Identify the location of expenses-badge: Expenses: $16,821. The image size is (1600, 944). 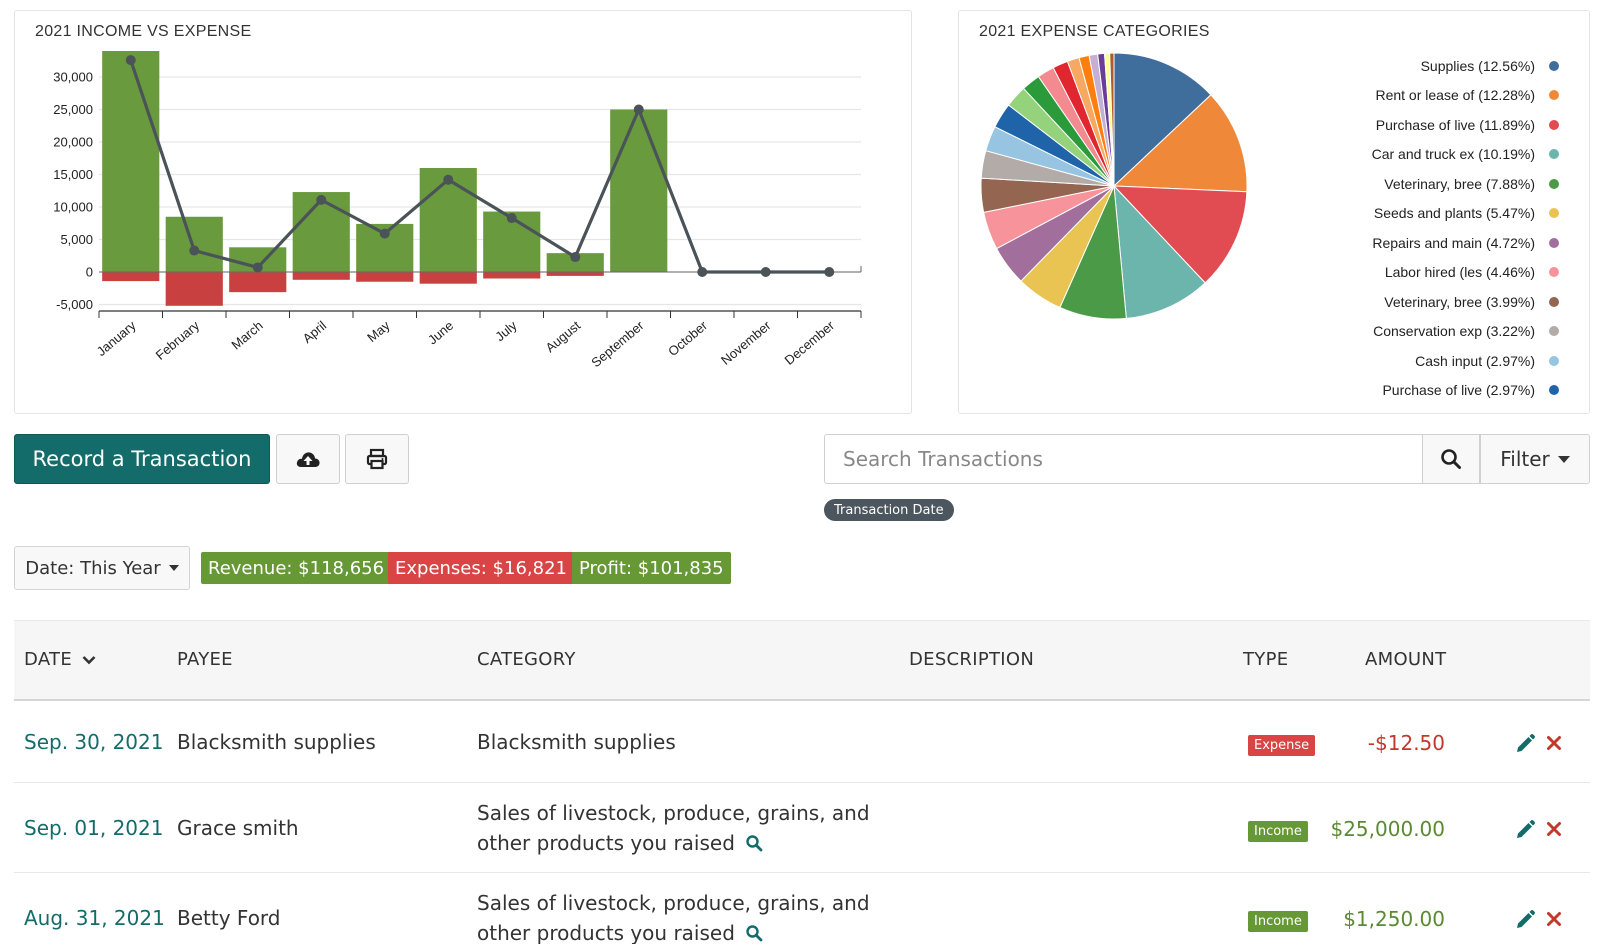
(481, 568).